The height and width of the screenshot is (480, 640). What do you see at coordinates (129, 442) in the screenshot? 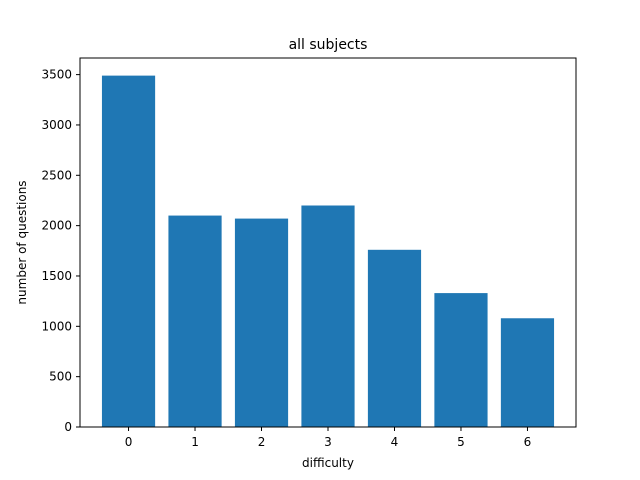
I see `x-tick-label: 0` at bounding box center [129, 442].